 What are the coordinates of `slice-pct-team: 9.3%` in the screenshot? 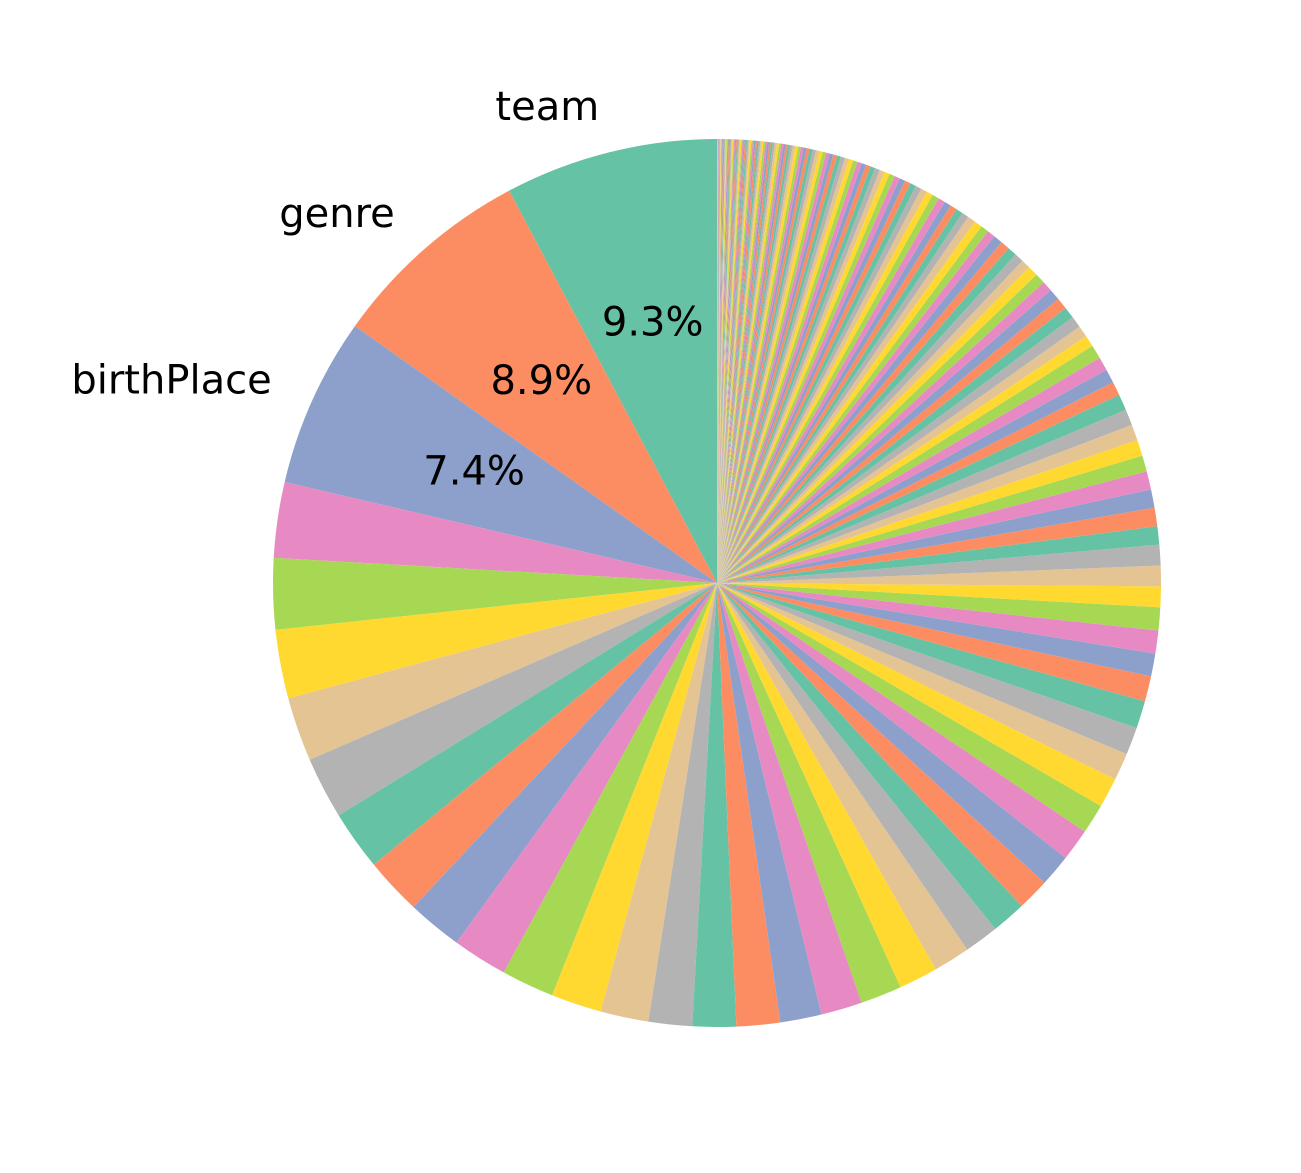 It's located at (653, 323).